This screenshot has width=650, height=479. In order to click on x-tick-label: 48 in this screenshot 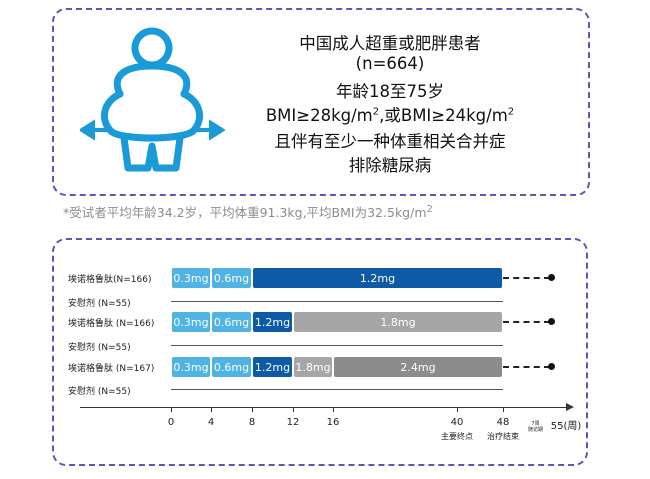, I will do `click(503, 422)`.